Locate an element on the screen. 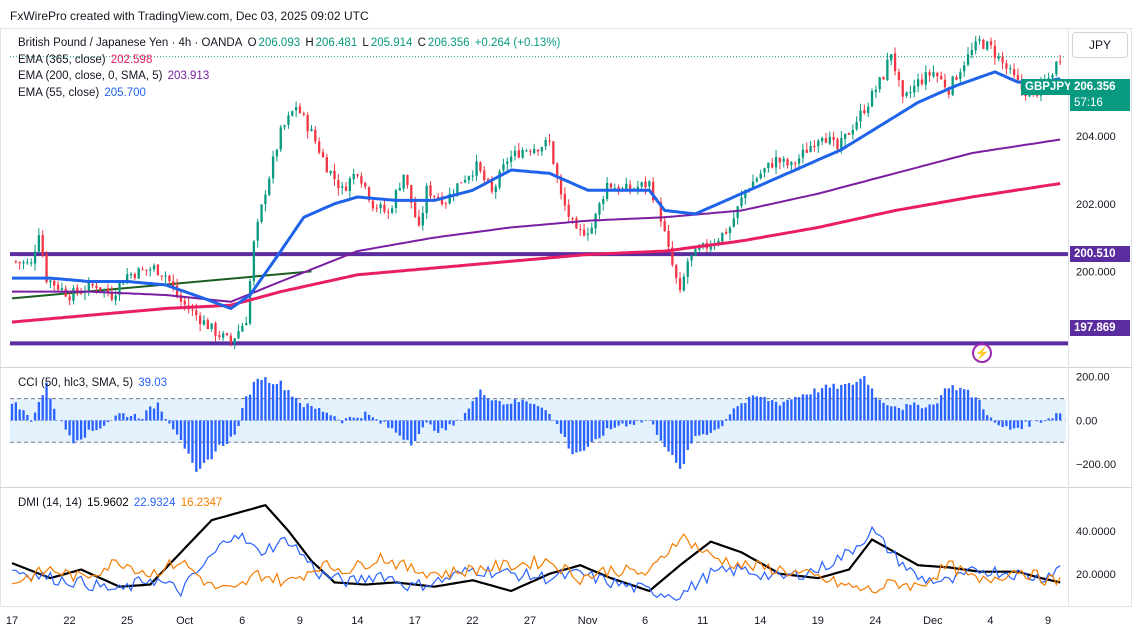 The image size is (1132, 632). alert-icon: ⚡ is located at coordinates (982, 353).